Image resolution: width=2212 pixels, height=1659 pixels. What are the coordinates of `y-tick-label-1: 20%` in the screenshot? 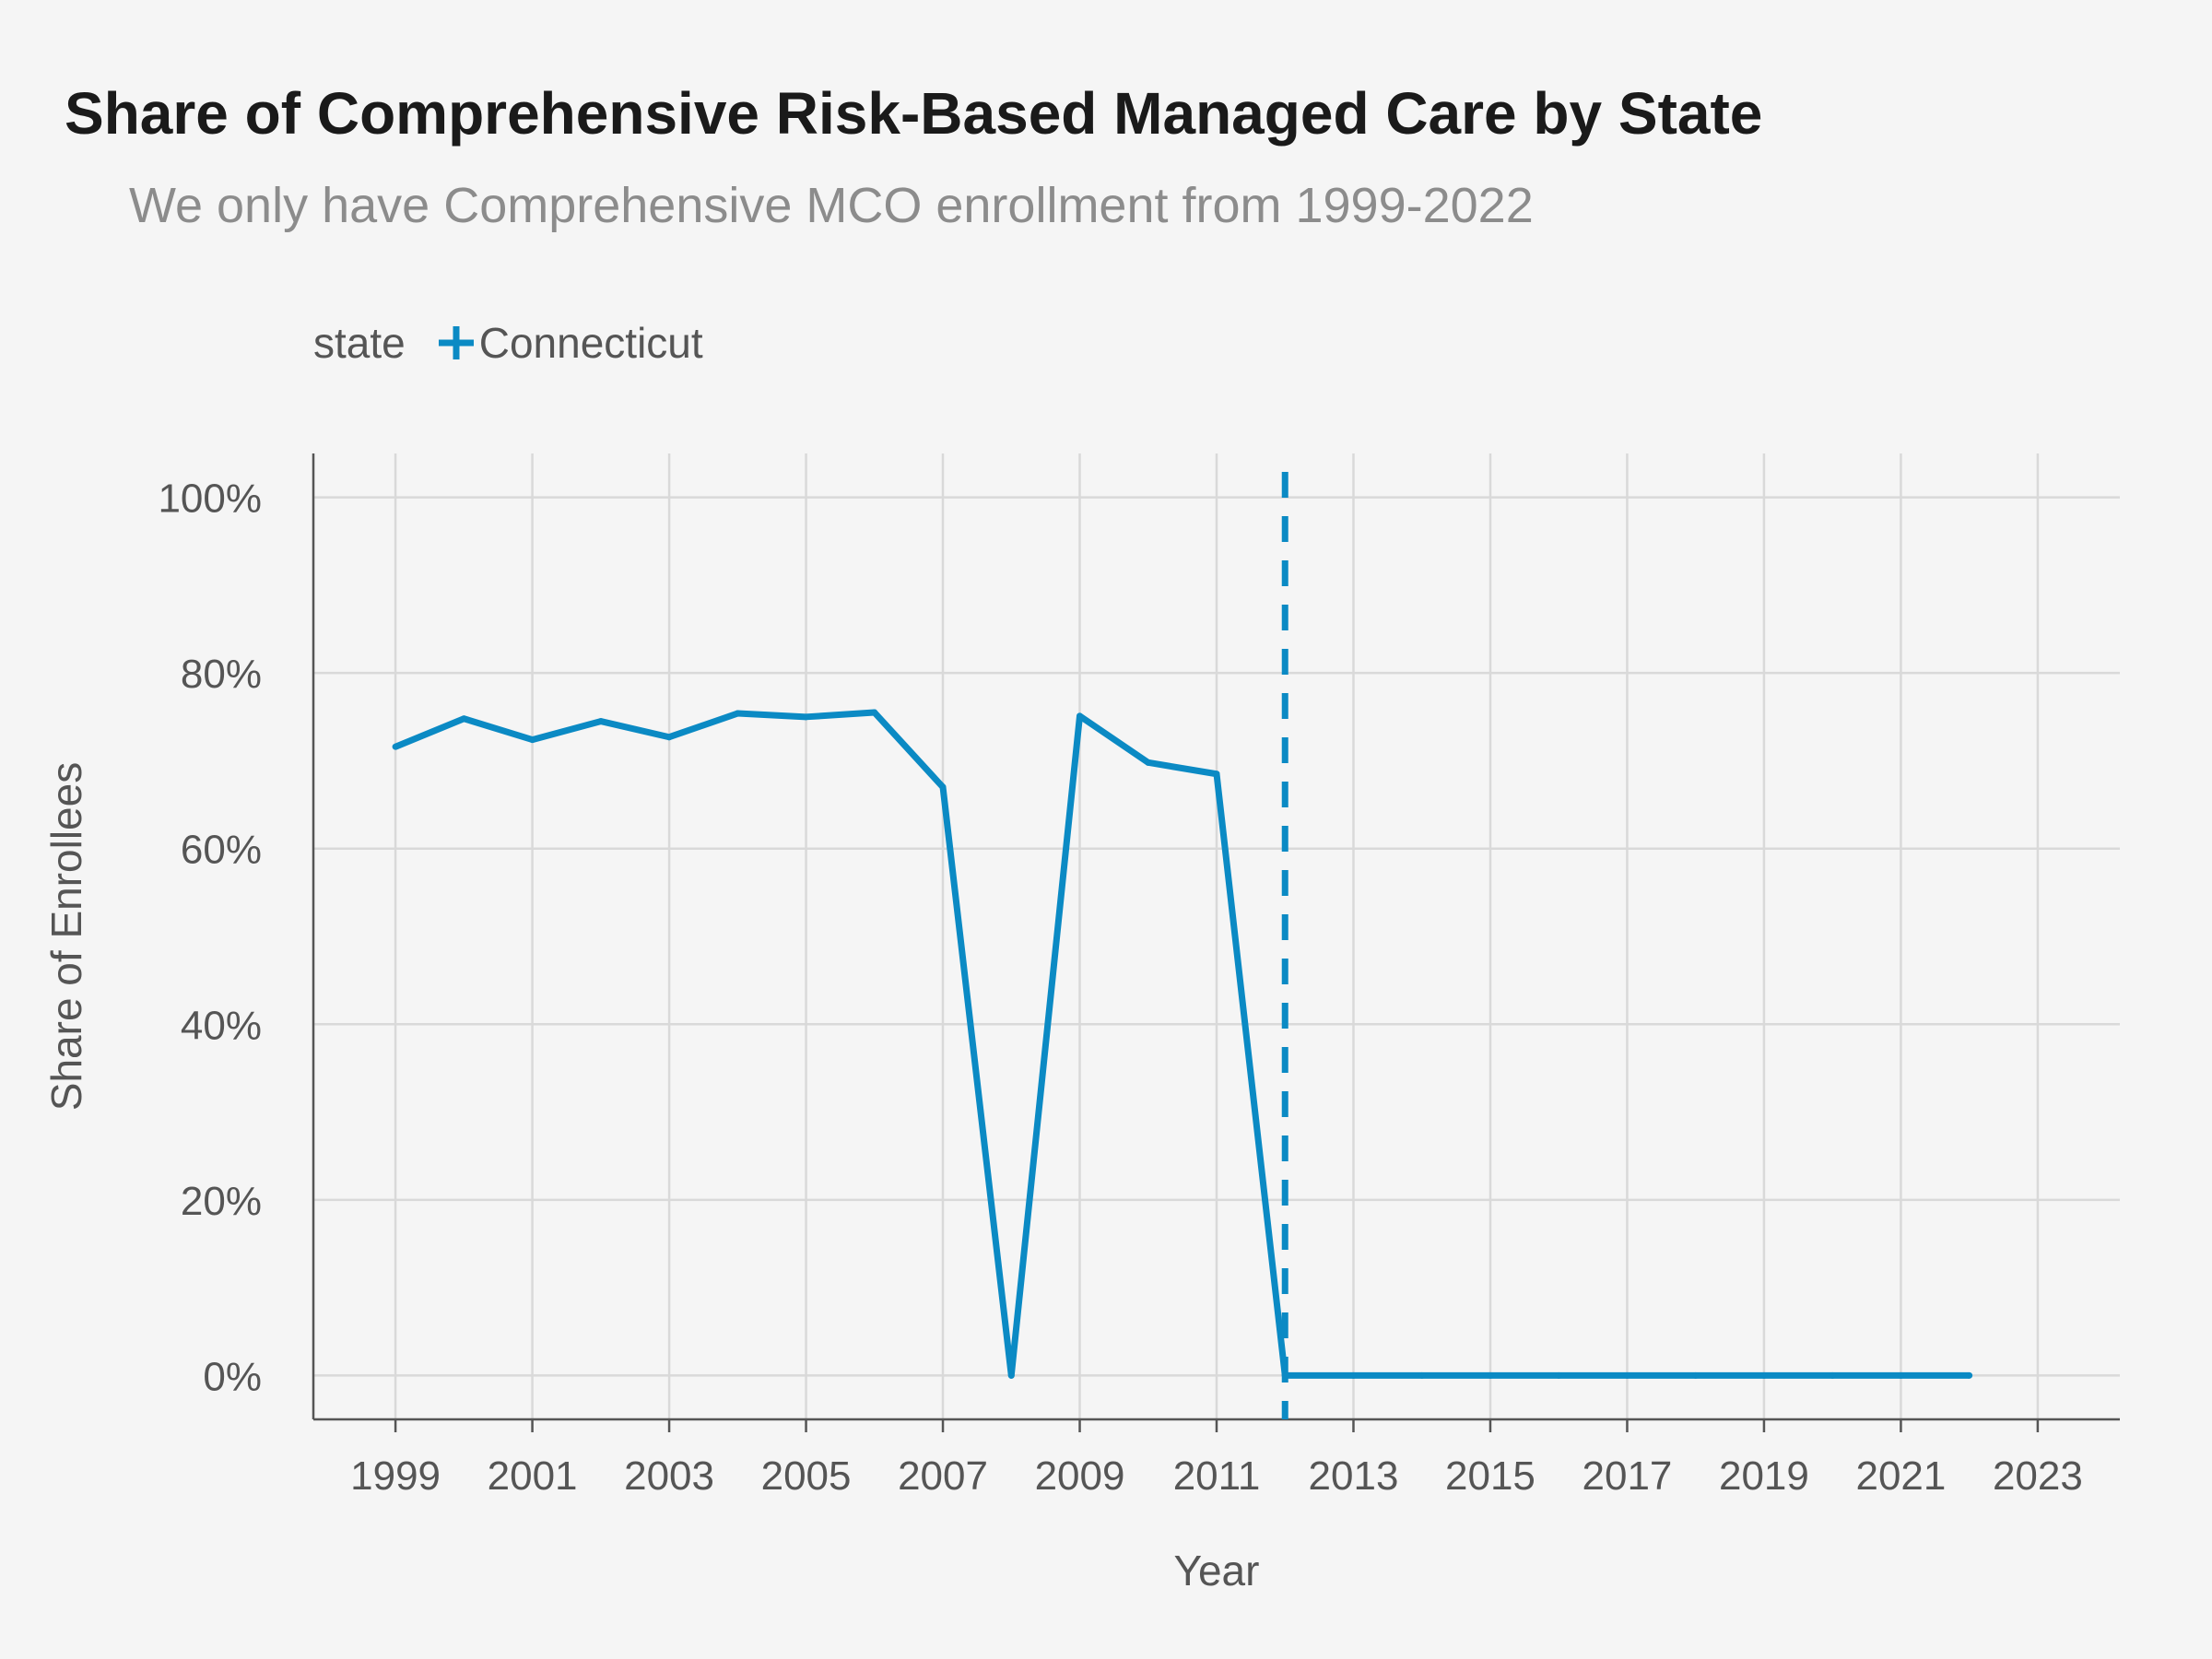 It's located at (221, 1201).